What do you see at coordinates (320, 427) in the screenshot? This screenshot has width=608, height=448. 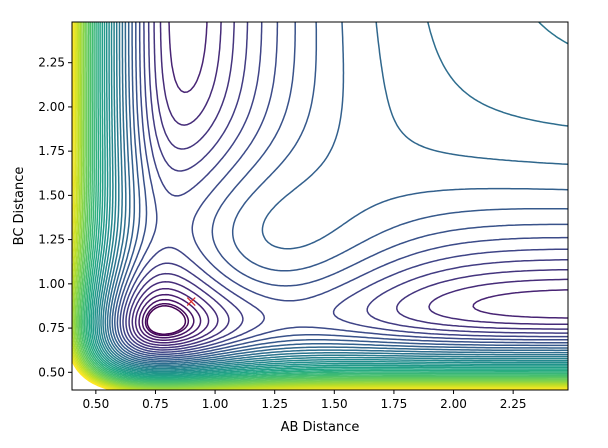 I see `x-axis-label: AB Distance` at bounding box center [320, 427].